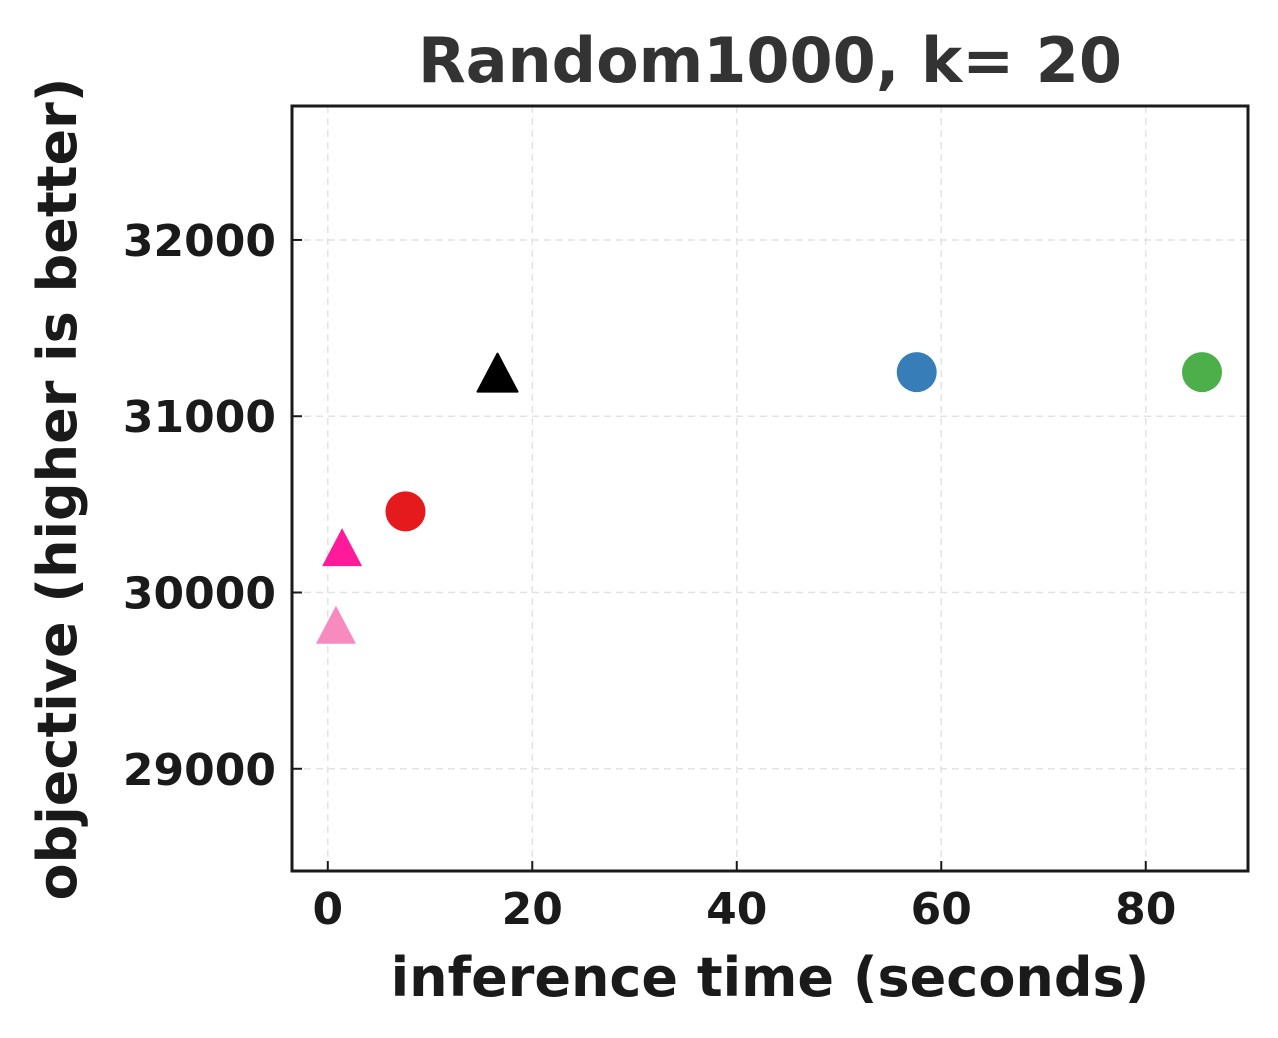 The height and width of the screenshot is (1038, 1278). Describe the element at coordinates (1145, 909) in the screenshot. I see `x-tick-label: 80` at that location.